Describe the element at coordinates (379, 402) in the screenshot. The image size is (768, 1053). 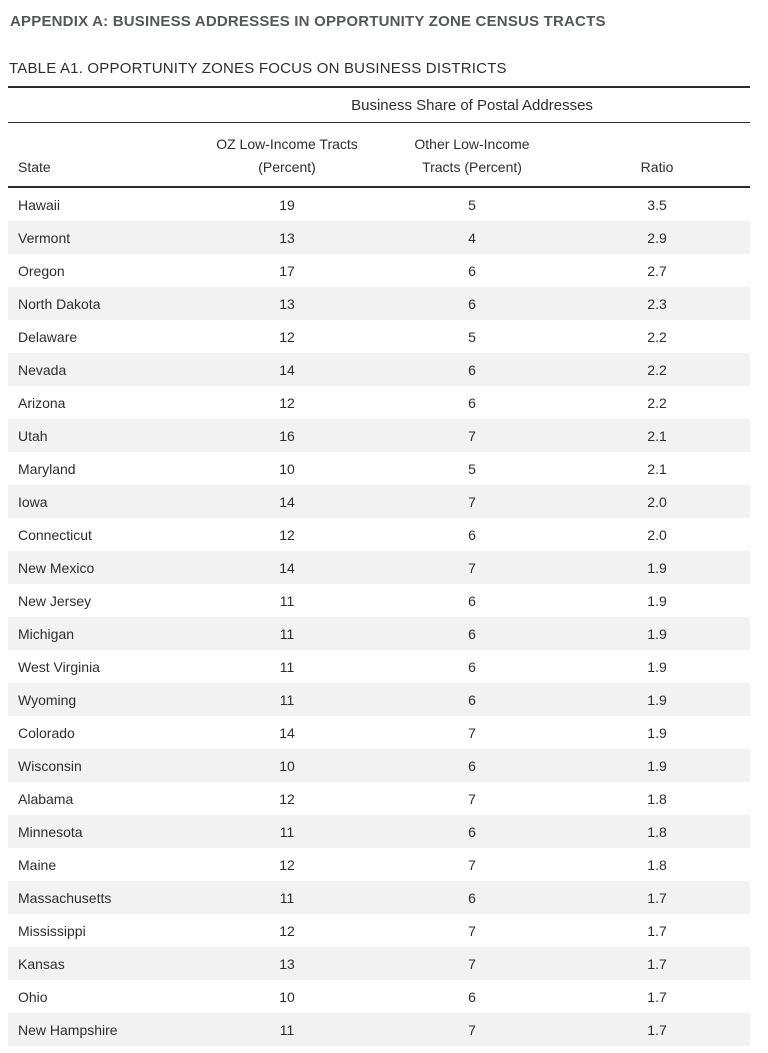
I see `table-row: Arizona 12 6 2.2` at that location.